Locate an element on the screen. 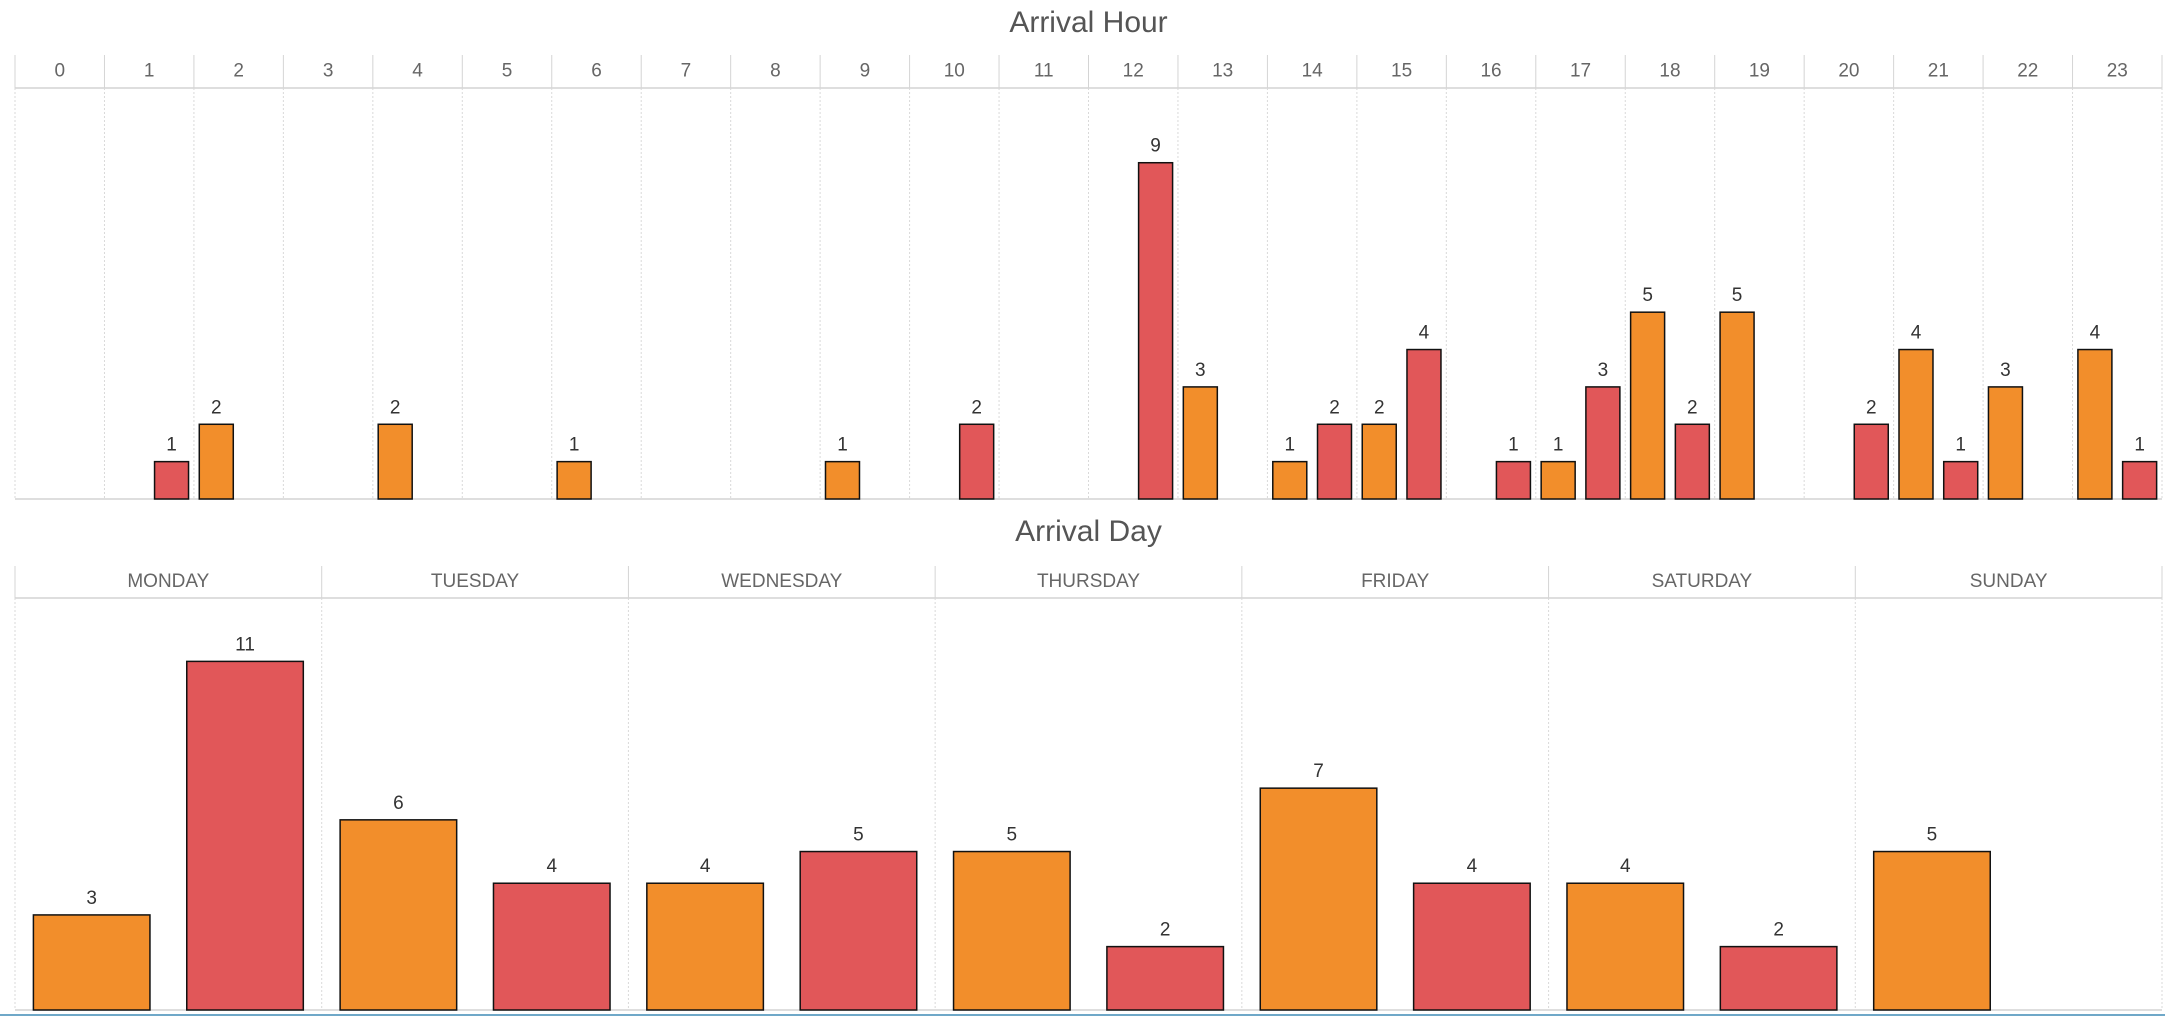 The width and height of the screenshot is (2165, 1017). panel-label: 16 is located at coordinates (1490, 71).